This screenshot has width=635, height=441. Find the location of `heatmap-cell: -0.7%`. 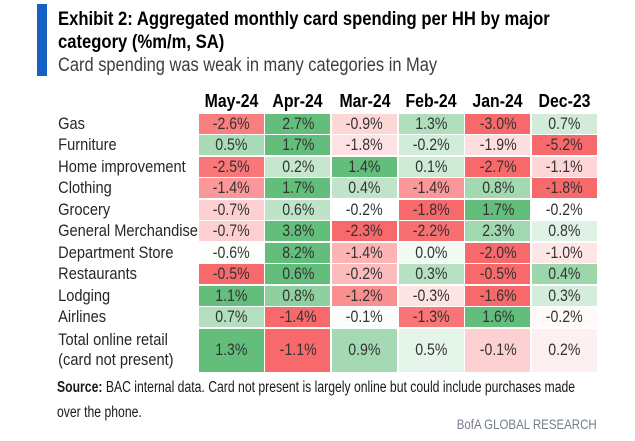

heatmap-cell: -0.7% is located at coordinates (231, 231).